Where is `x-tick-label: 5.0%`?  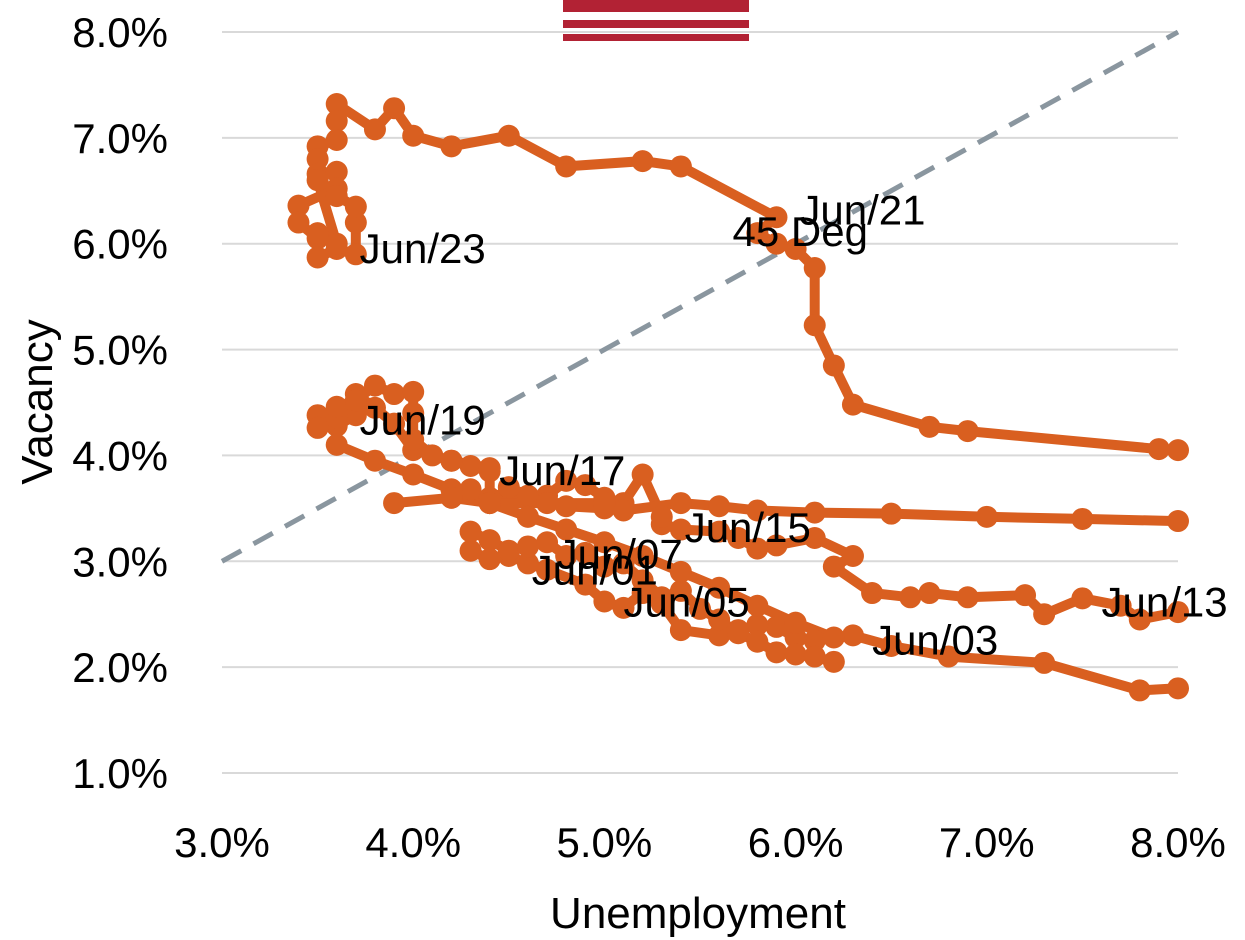 x-tick-label: 5.0% is located at coordinates (605, 842).